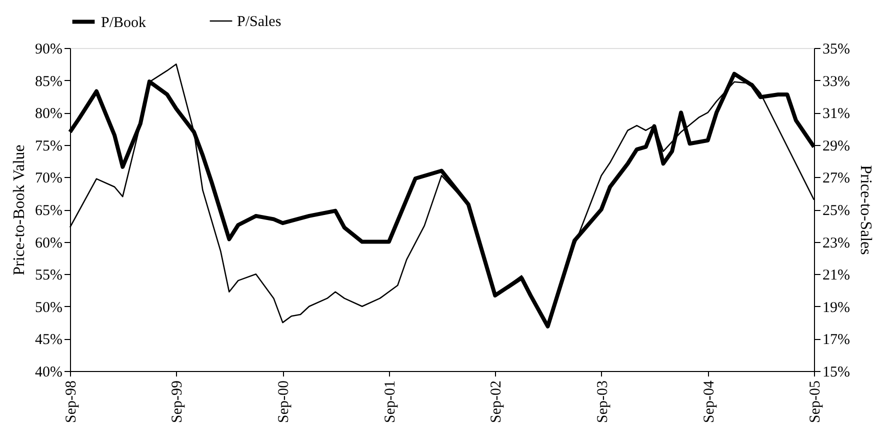  Describe the element at coordinates (48, 340) in the screenshot. I see `y-tick-label: 45%` at that location.